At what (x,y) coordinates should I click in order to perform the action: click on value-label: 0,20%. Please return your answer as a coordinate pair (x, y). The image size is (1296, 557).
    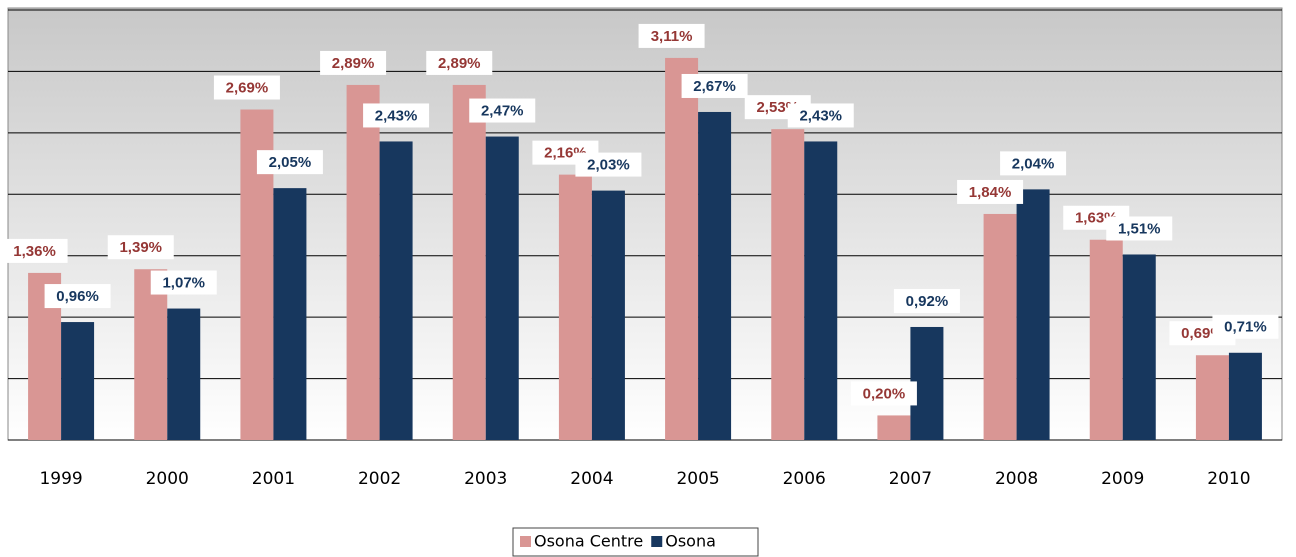
    Looking at the image, I should click on (884, 393).